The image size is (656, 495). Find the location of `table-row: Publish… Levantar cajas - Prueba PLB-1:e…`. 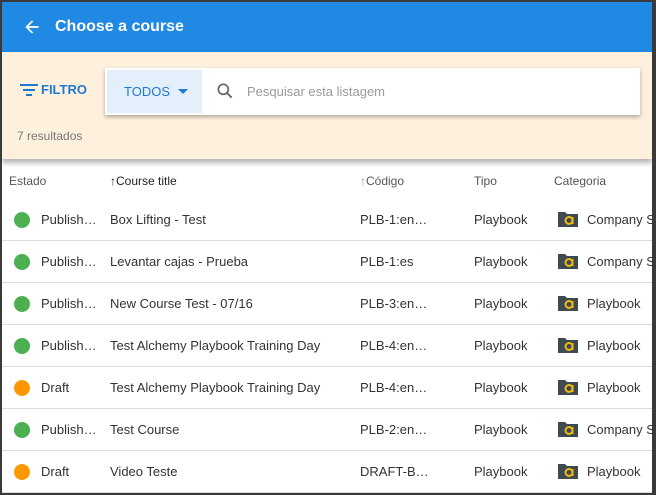

table-row: Publish… Levantar cajas - Prueba PLB-1:e… is located at coordinates (327, 262).